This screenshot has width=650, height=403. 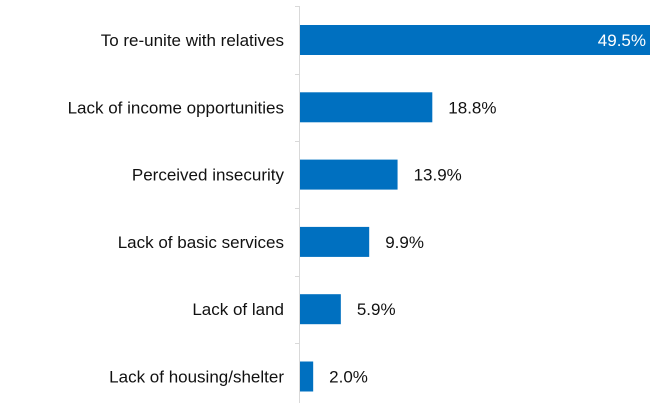 I want to click on category-label: Lack of income opportunities, so click(x=176, y=107).